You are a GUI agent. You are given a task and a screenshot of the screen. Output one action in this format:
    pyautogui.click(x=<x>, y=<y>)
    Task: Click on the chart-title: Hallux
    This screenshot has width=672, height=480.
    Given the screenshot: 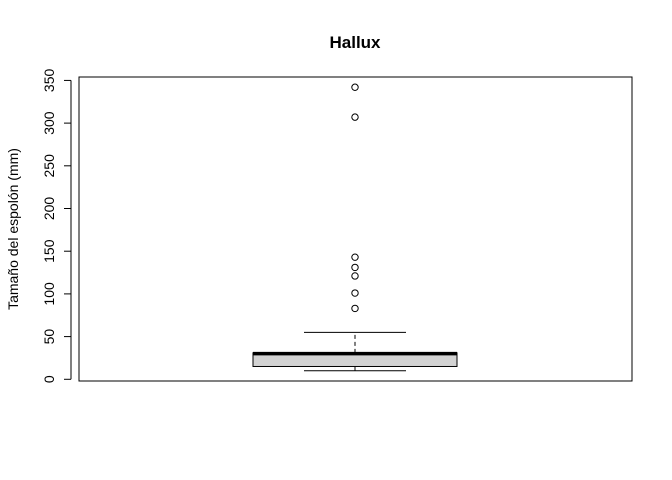 What is the action you would take?
    pyautogui.click(x=355, y=42)
    